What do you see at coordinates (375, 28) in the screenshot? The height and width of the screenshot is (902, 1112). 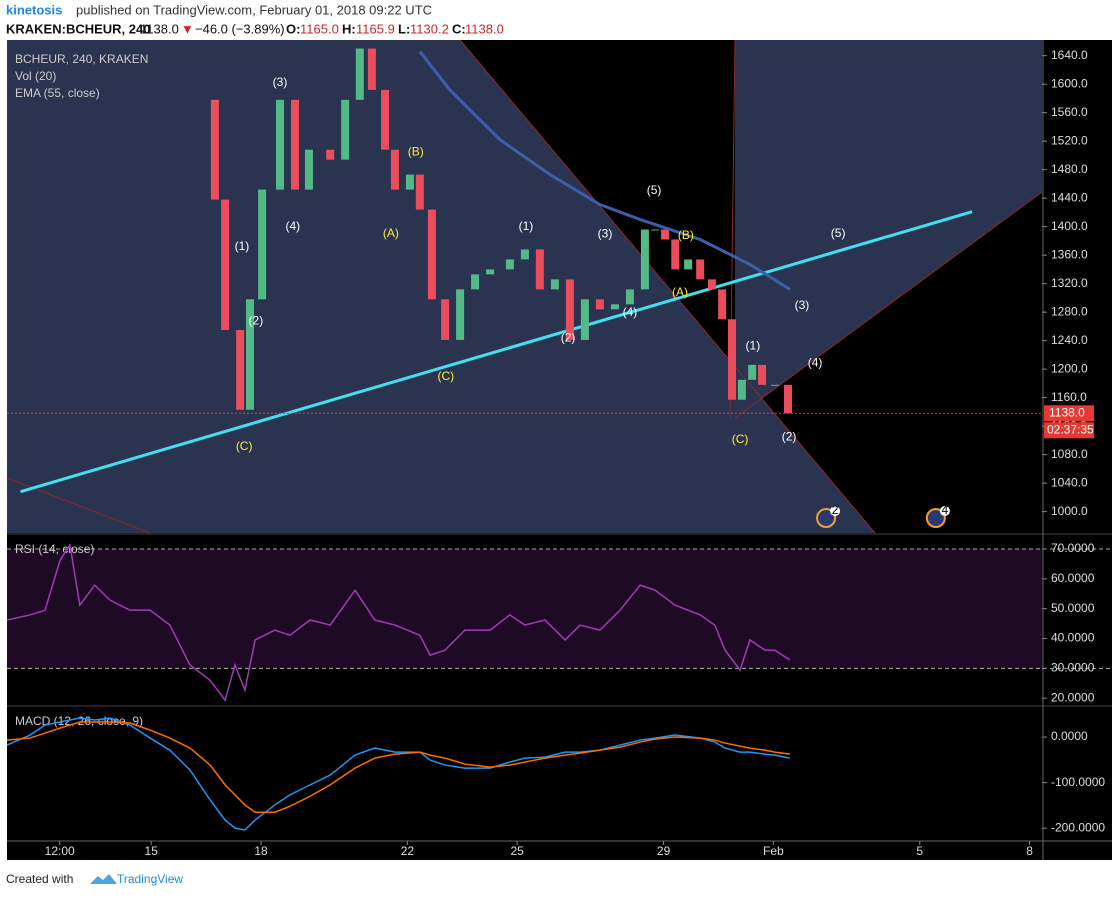 I see `high: 1165.9` at bounding box center [375, 28].